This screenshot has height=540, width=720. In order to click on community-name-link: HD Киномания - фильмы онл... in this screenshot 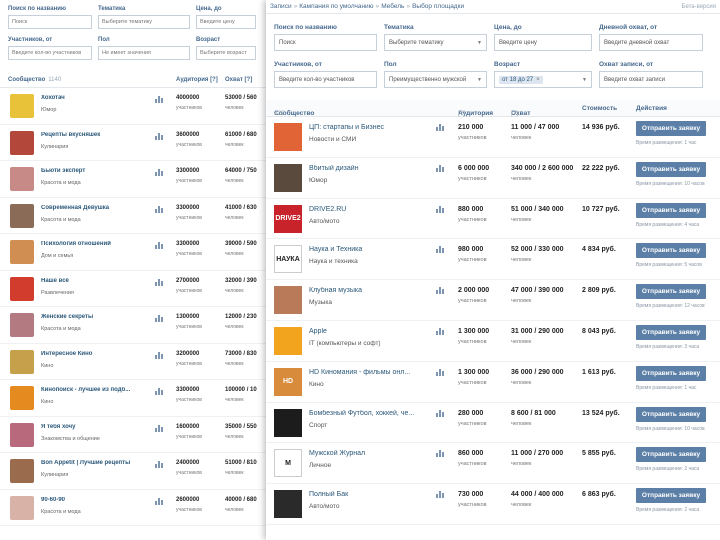, I will do `click(360, 372)`.